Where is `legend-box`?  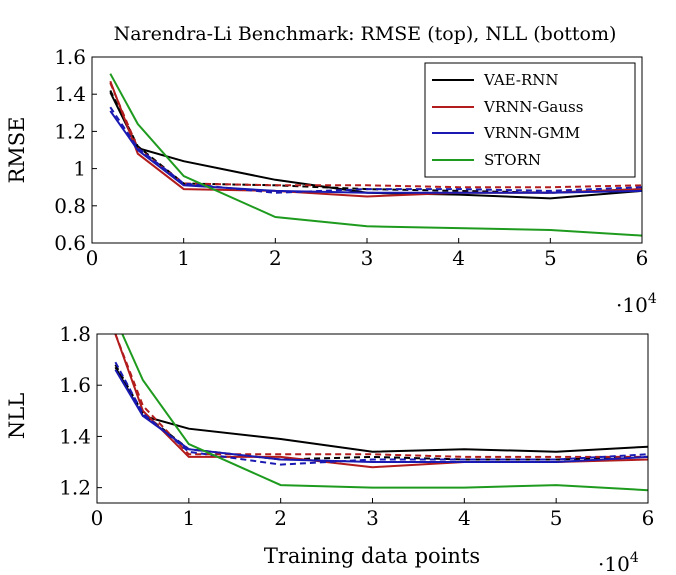 legend-box is located at coordinates (530, 120).